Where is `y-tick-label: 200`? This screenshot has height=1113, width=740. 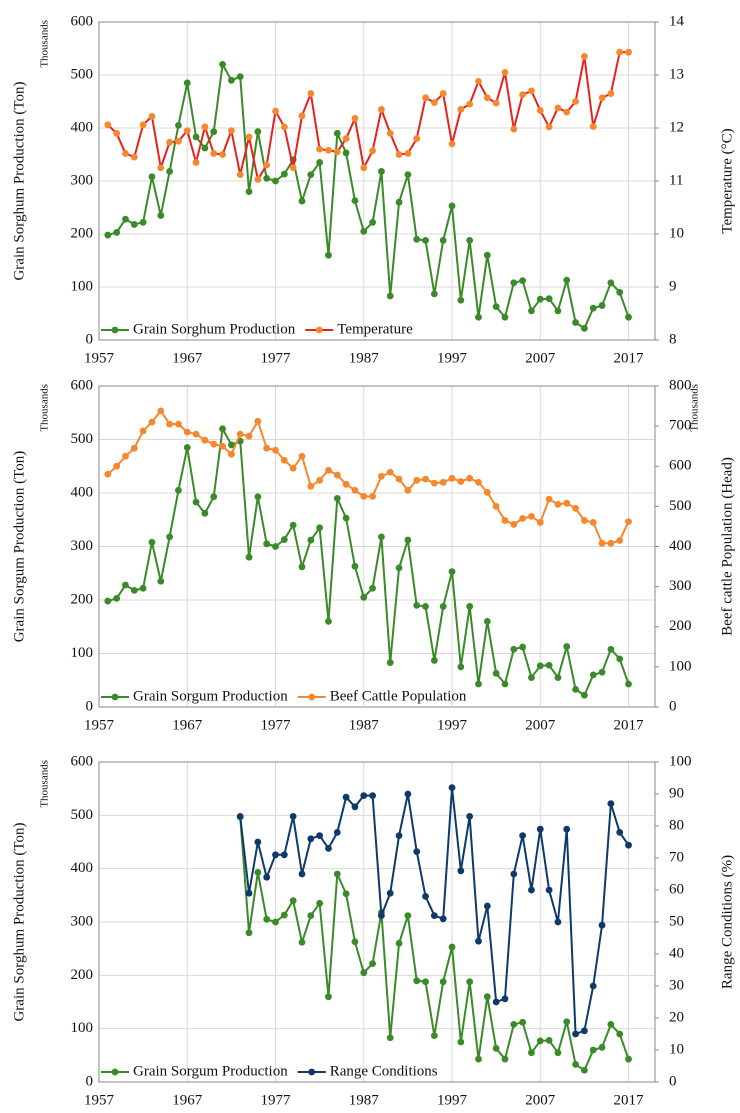
y-tick-label: 200 is located at coordinates (82, 599).